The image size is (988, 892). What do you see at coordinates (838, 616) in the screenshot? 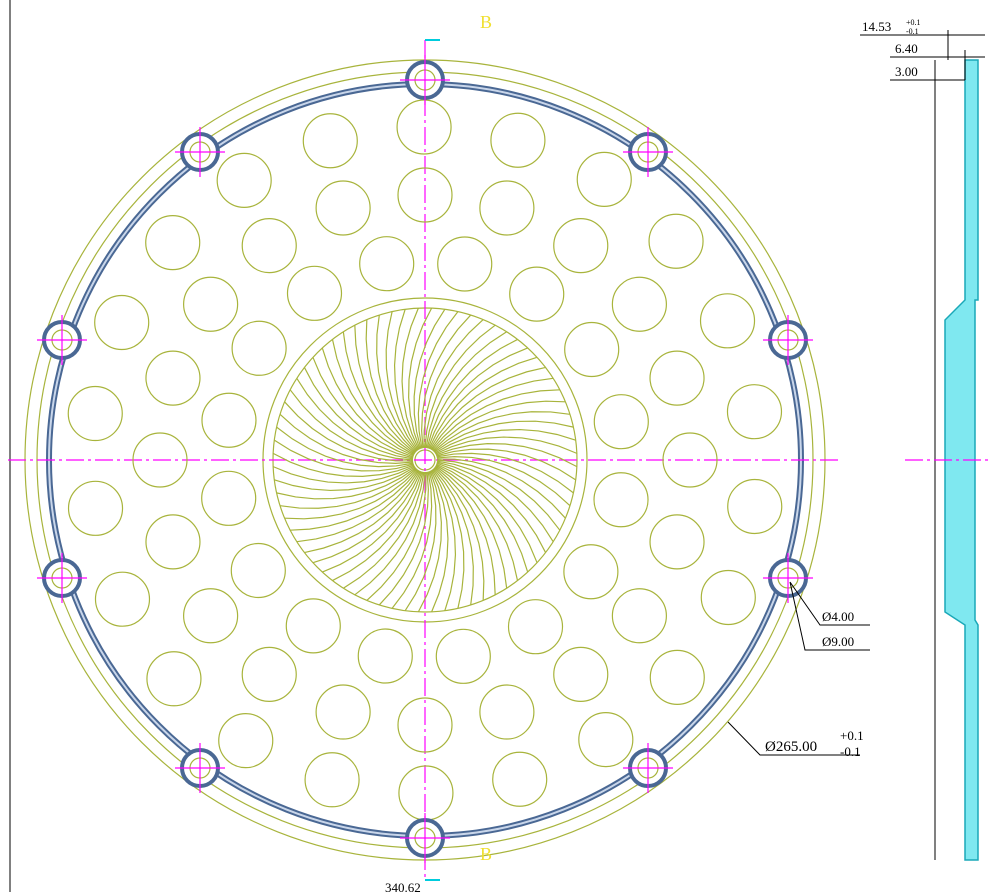
I see `dim-text: Ø4.00` at bounding box center [838, 616].